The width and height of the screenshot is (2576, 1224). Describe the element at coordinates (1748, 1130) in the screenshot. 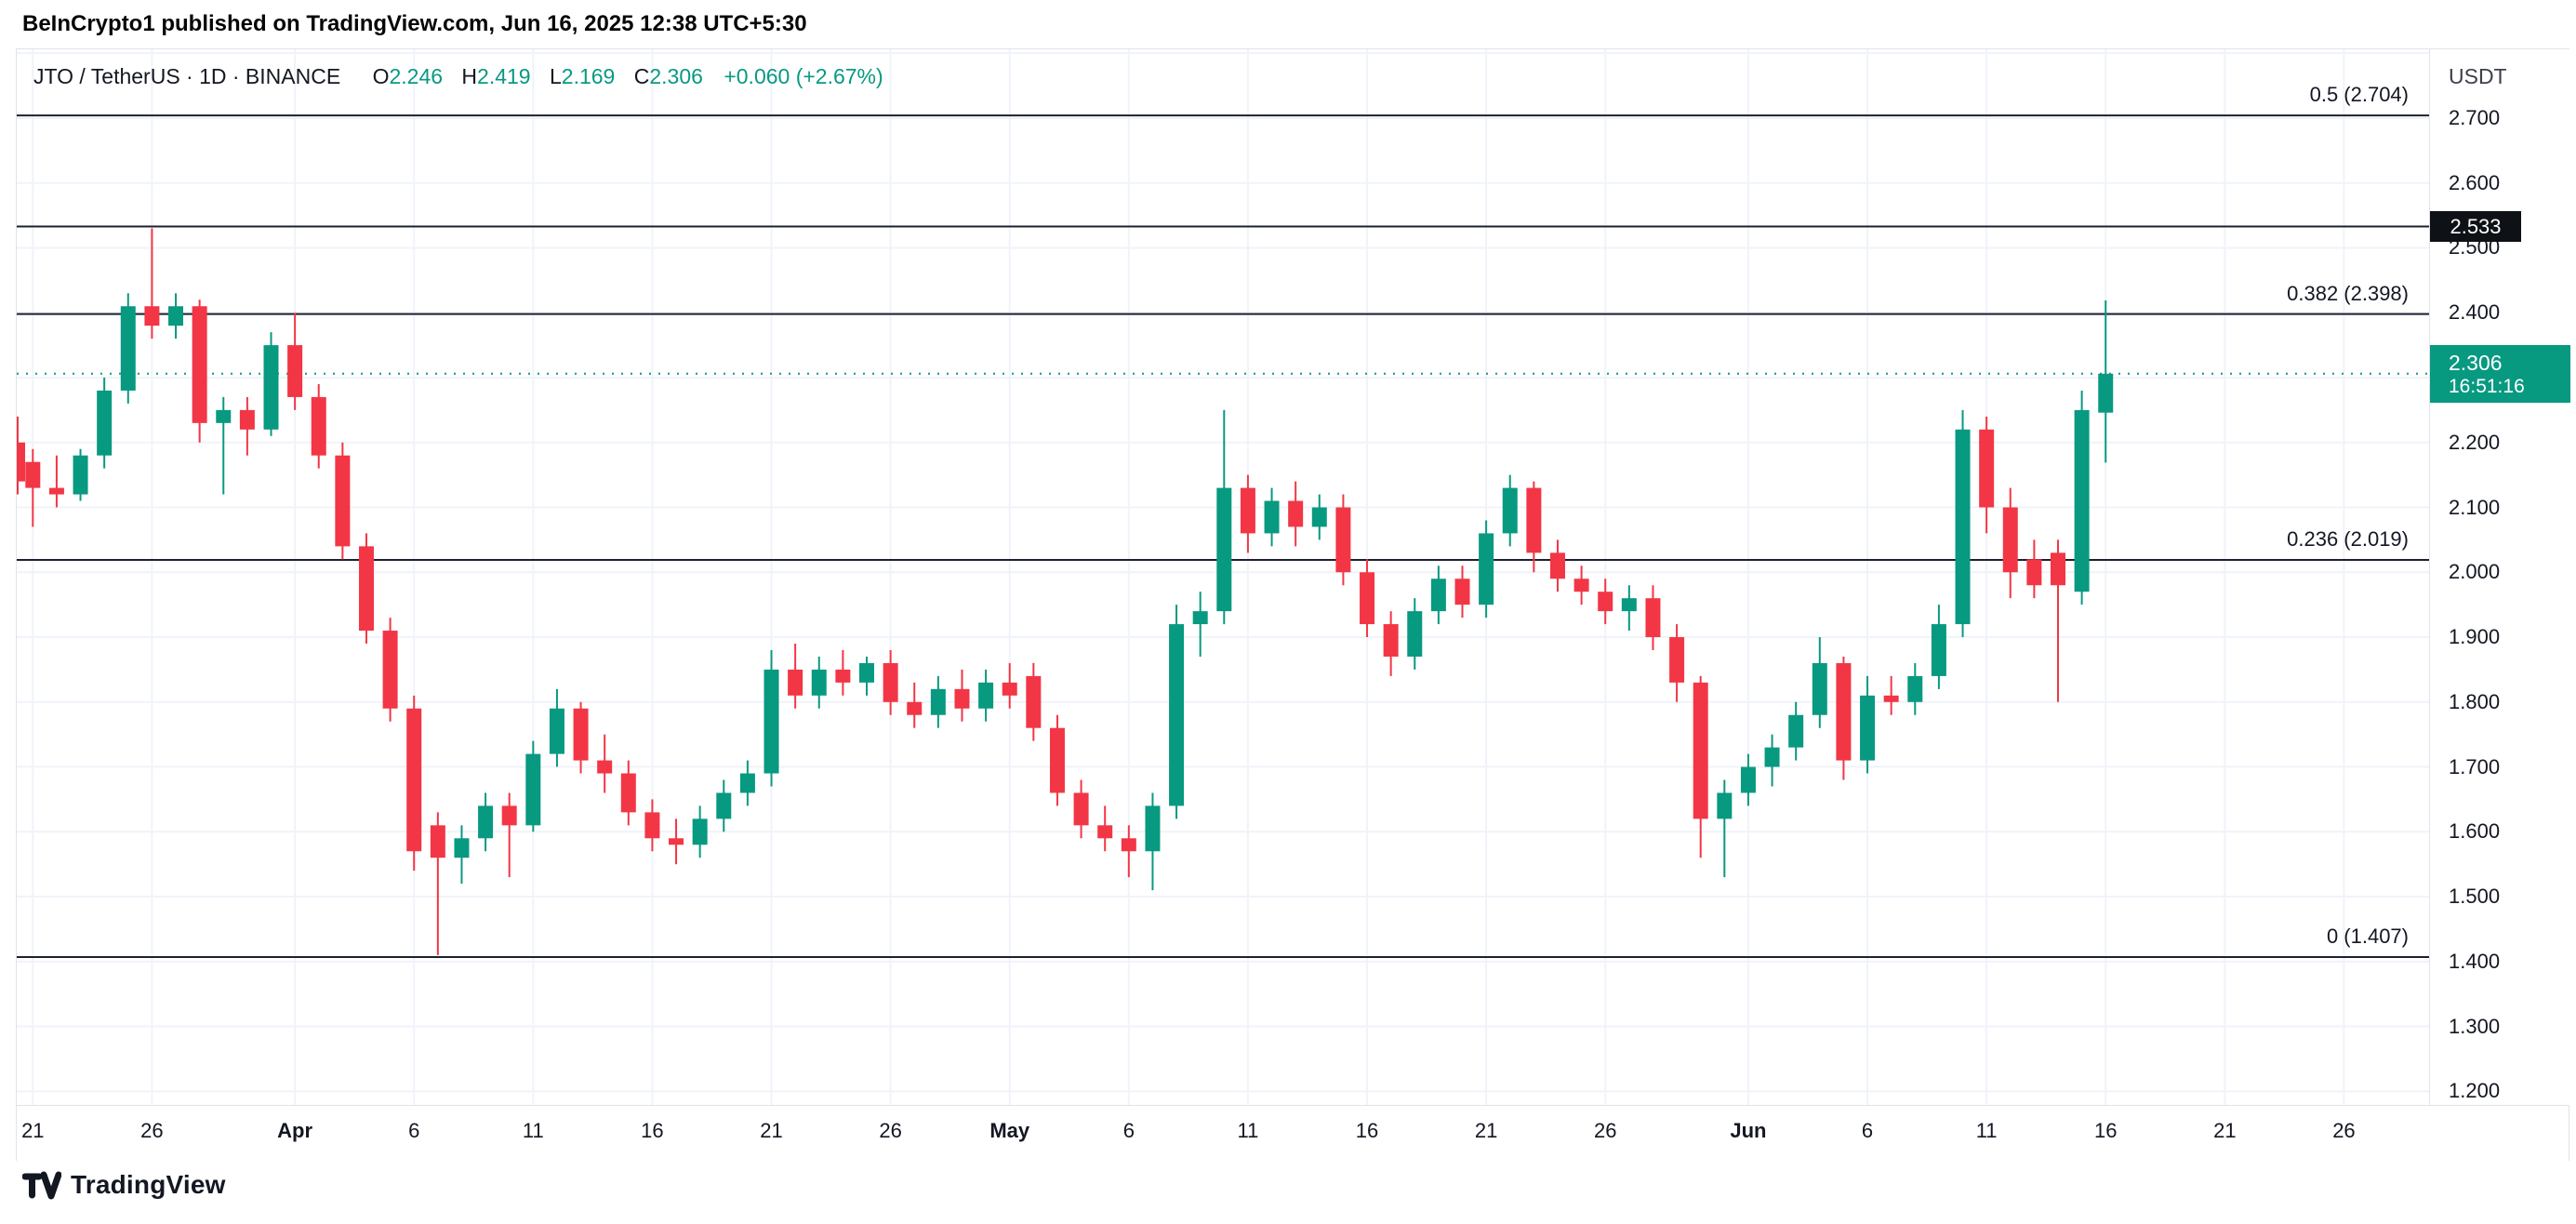

I see `time-axis-tick: Jun` at that location.